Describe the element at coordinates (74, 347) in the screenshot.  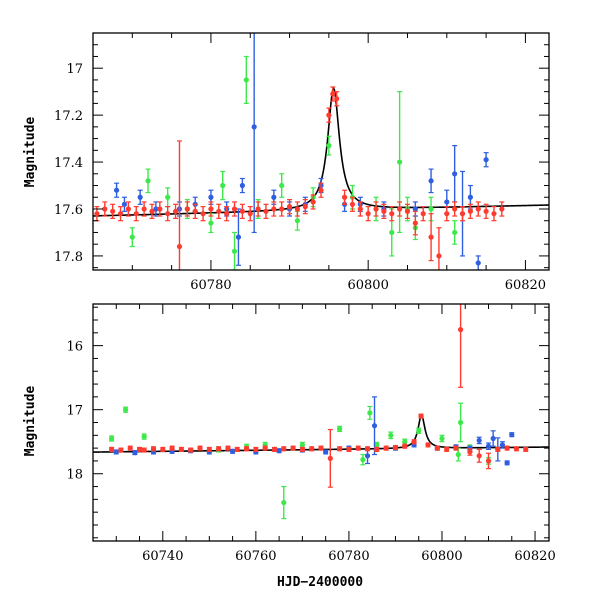
I see `bottom-y-tick-label: 16` at that location.